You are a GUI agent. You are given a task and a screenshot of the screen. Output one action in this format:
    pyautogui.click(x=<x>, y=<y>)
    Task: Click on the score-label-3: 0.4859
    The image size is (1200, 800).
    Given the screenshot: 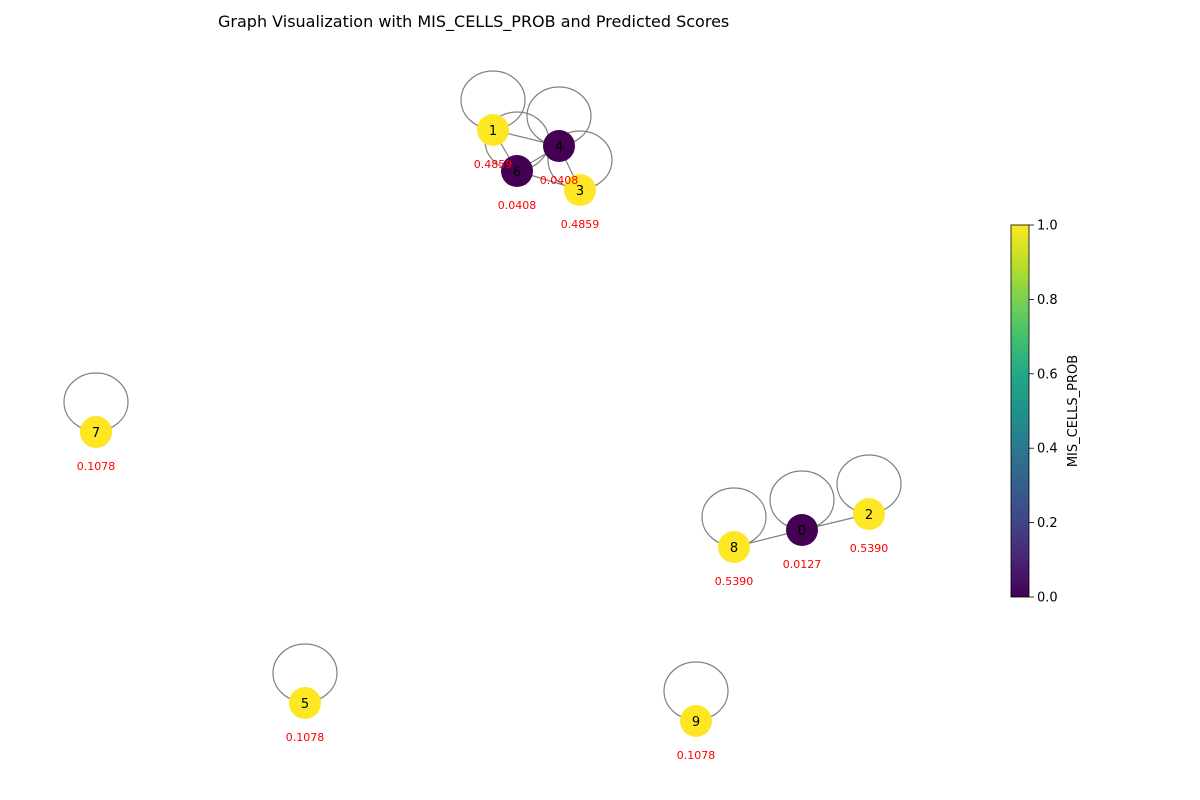 What is the action you would take?
    pyautogui.click(x=580, y=224)
    